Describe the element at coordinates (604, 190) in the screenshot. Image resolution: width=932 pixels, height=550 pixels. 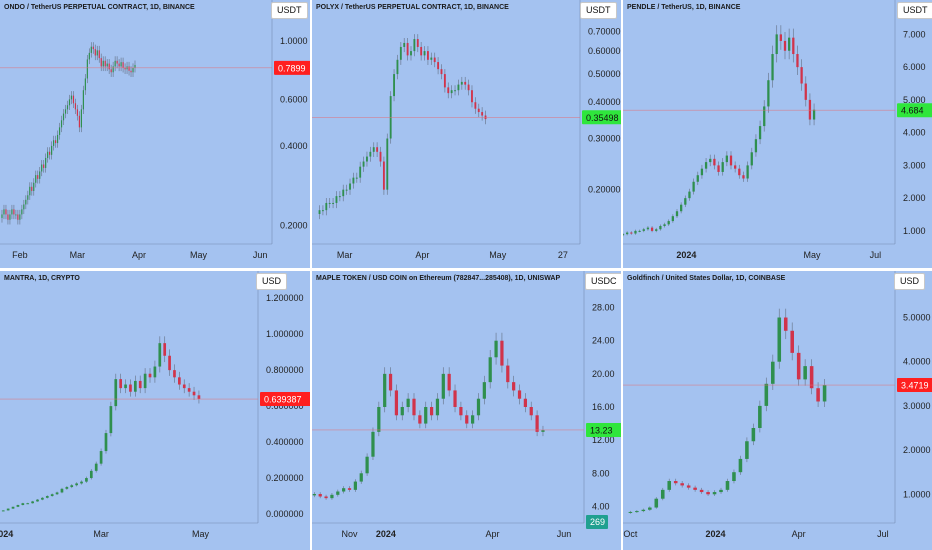
I see `y-tick-label: 0.20000` at that location.